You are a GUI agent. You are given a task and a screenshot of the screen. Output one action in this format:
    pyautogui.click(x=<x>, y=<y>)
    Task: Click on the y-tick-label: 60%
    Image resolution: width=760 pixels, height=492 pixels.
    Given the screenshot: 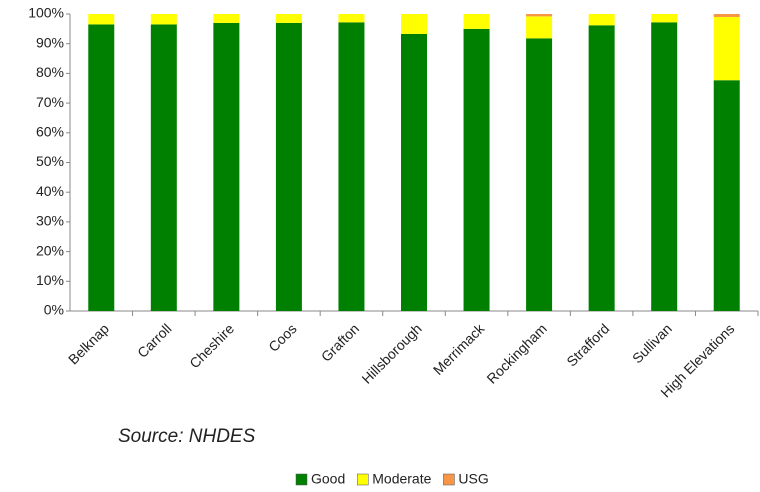 What is the action you would take?
    pyautogui.click(x=50, y=132)
    